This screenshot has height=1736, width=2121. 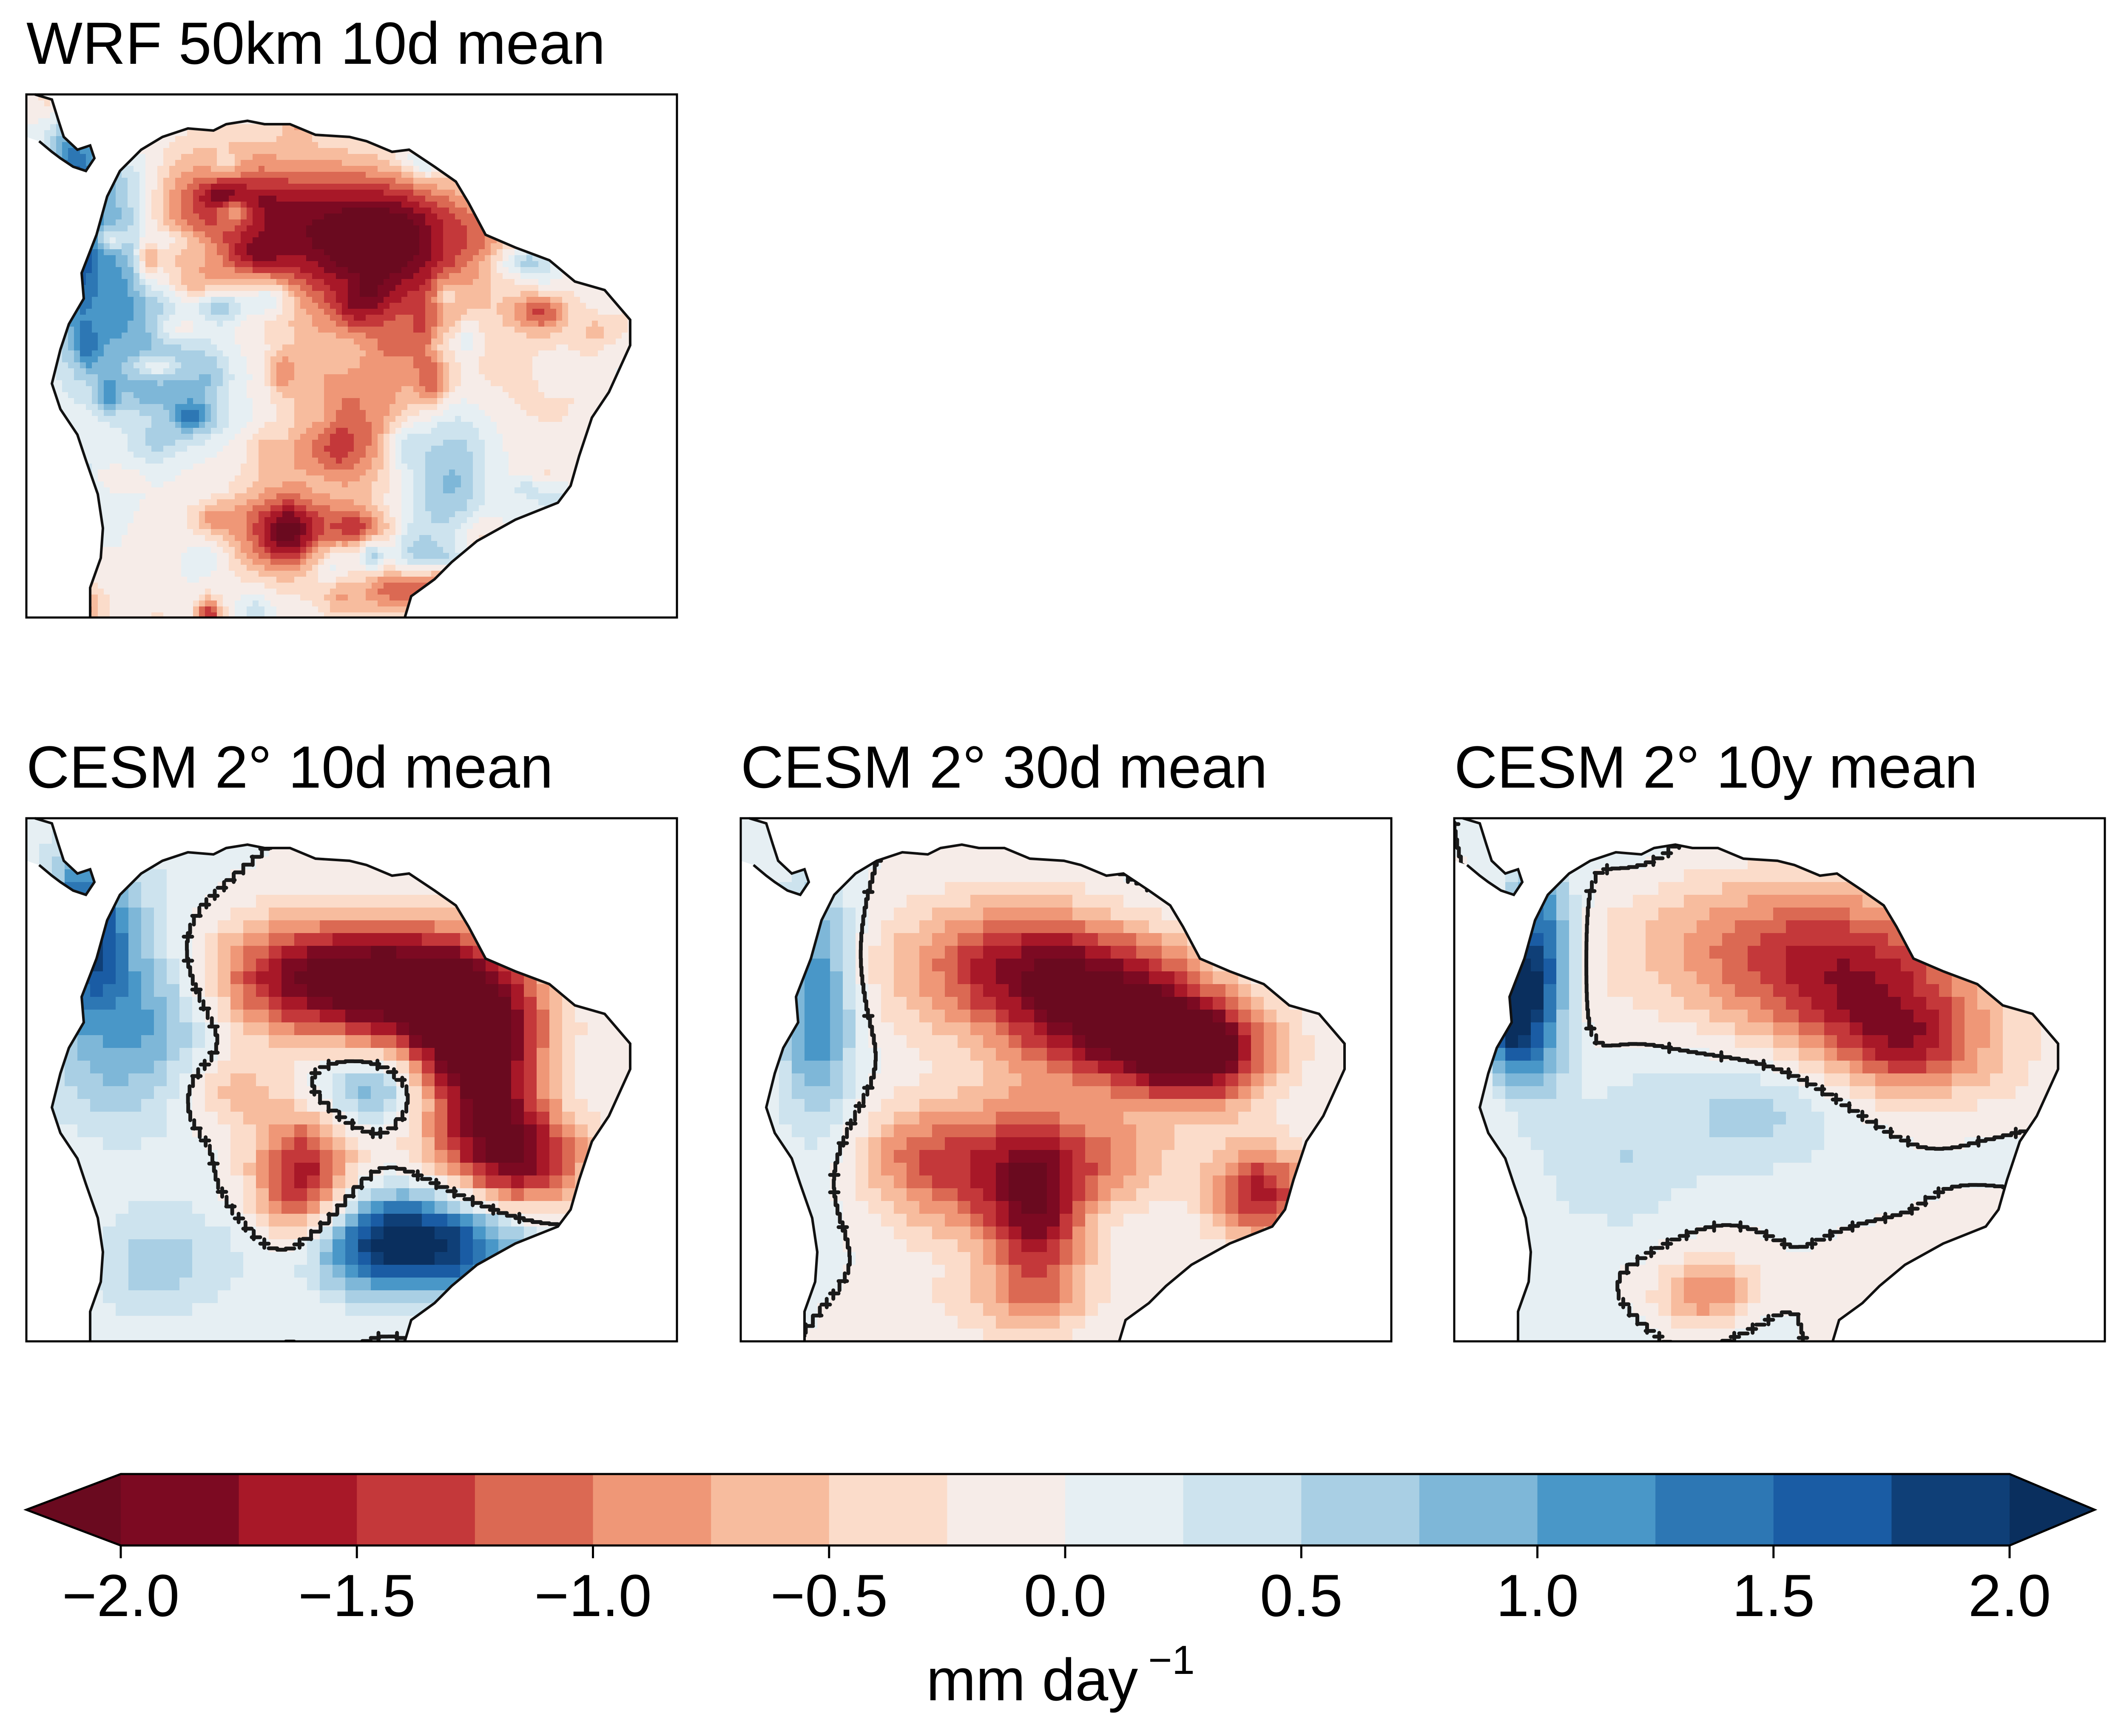 I want to click on panel-cesm-30d: CESM 2° 30d mean, so click(x=1066, y=1038).